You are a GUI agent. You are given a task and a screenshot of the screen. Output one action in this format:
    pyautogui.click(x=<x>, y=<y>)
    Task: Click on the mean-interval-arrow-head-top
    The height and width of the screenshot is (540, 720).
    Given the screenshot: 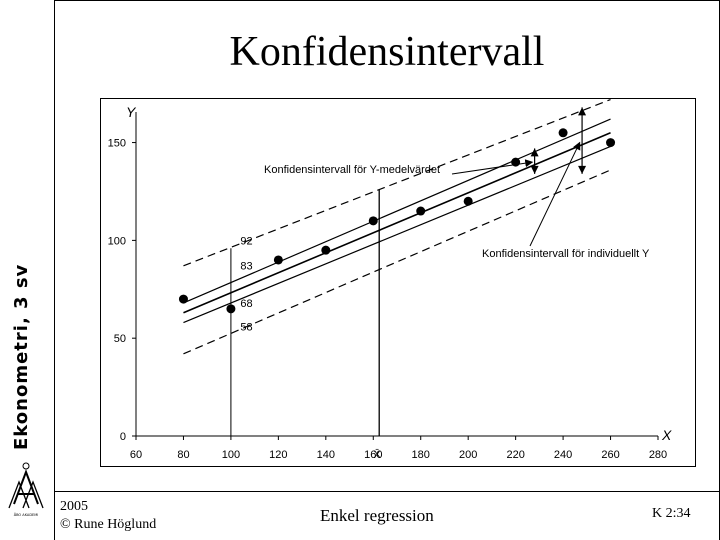 What is the action you would take?
    pyautogui.click(x=534, y=152)
    